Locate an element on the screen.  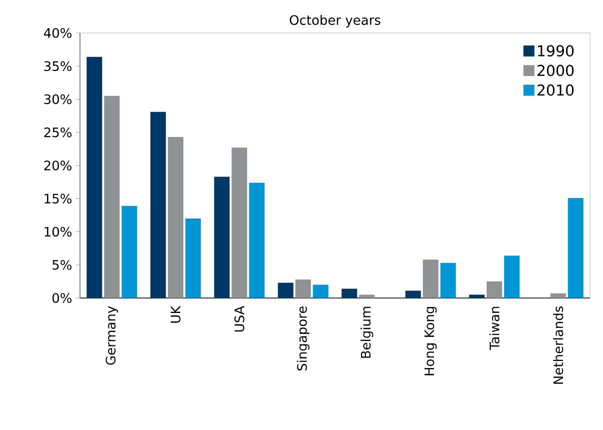
x-tick-label: Hong Kong is located at coordinates (430, 341).